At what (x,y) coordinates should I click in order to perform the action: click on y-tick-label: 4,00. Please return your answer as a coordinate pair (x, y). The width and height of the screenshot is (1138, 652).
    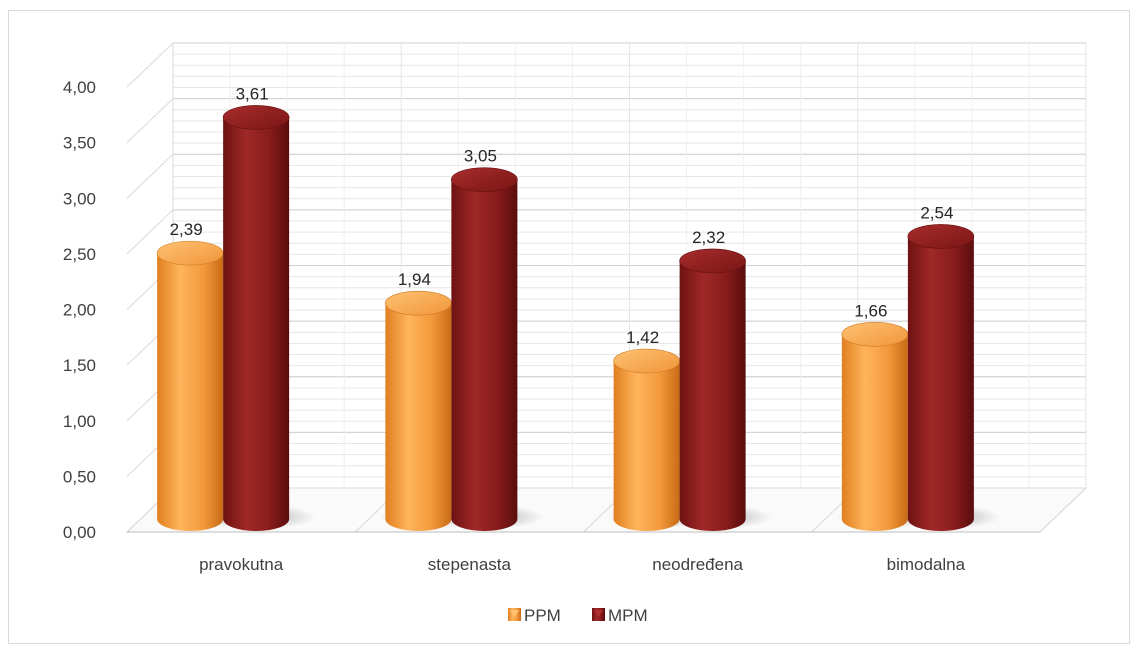
    Looking at the image, I should click on (79, 87).